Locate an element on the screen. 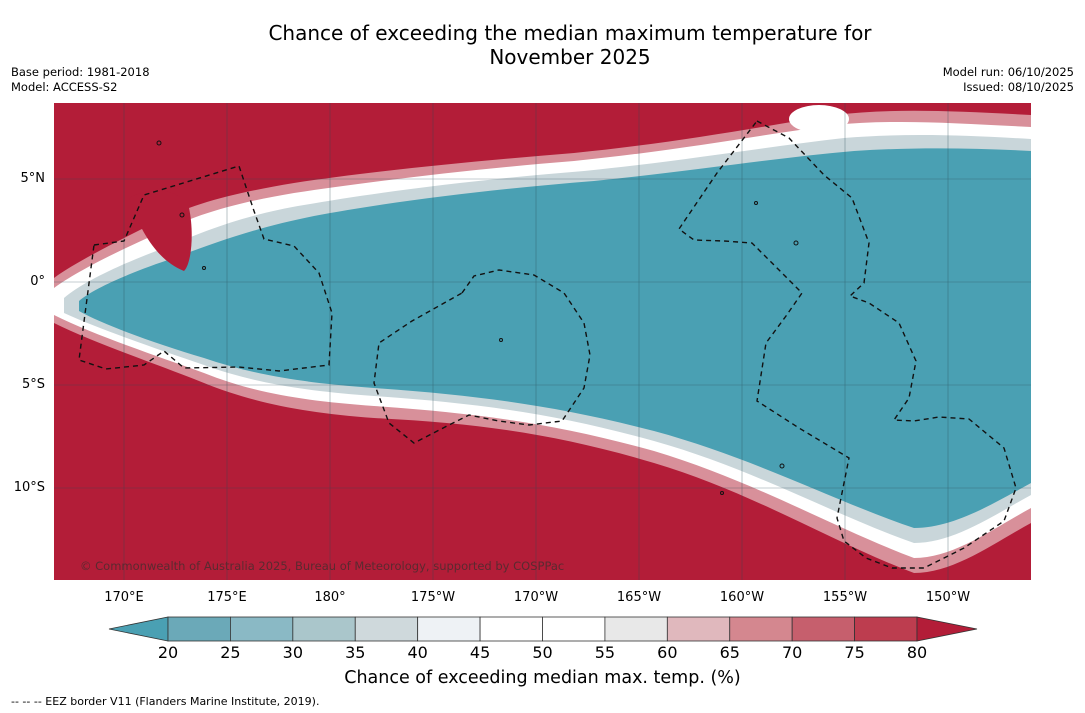  colorbar-tick-label: 50 is located at coordinates (542, 652).